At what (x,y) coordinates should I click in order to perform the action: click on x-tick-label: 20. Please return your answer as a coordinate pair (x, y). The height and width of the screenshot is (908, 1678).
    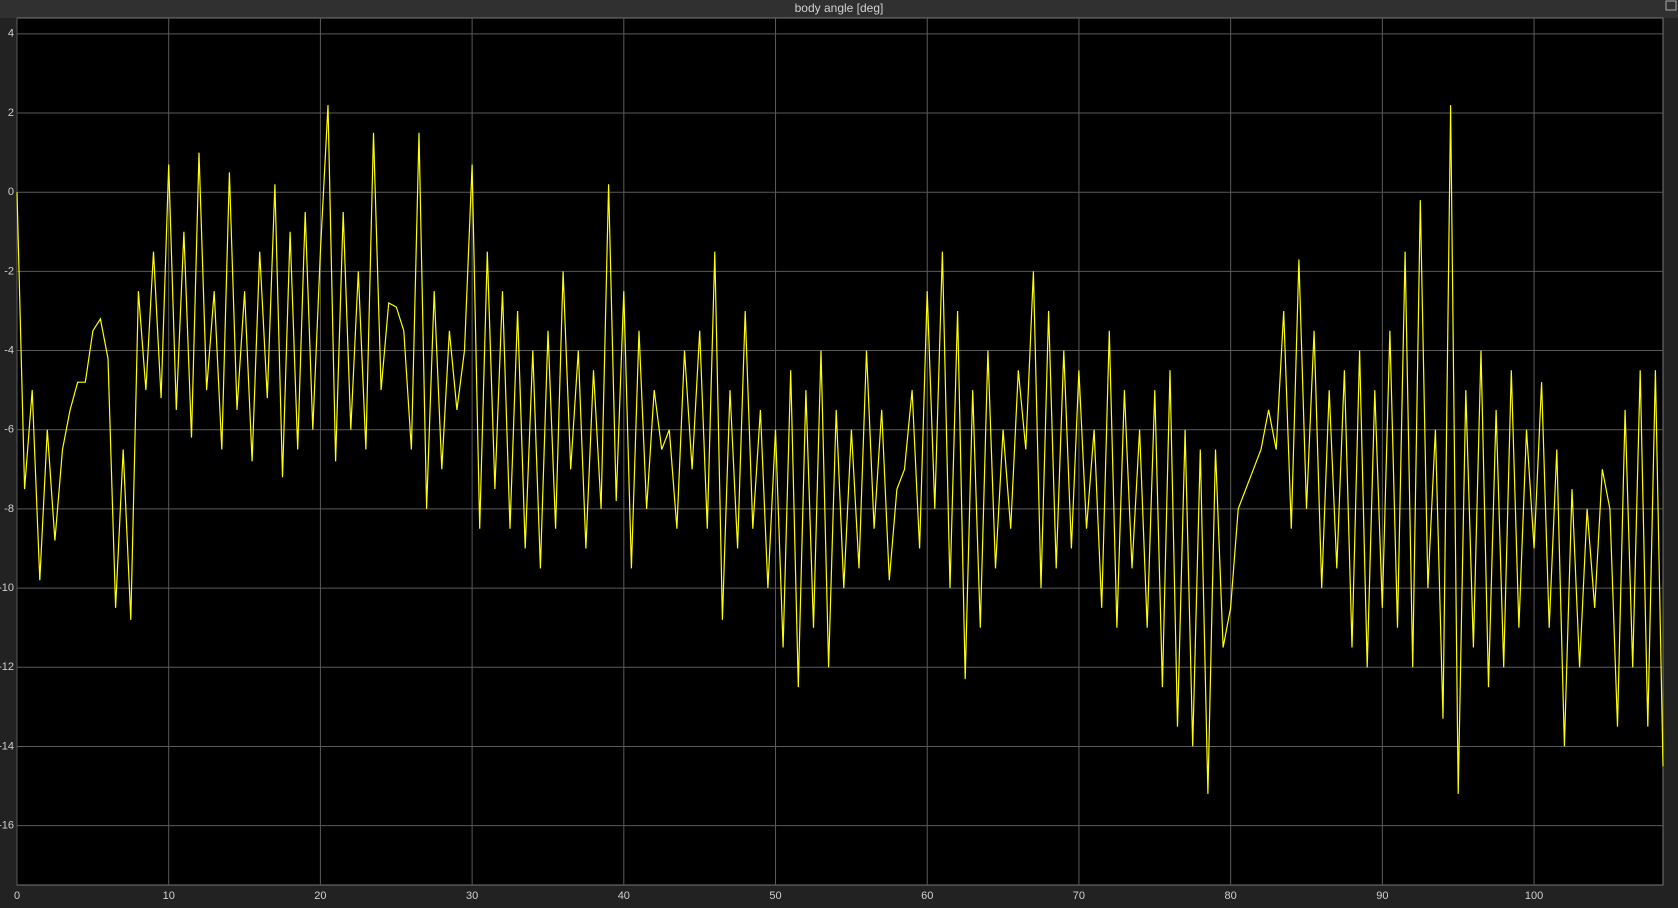
    Looking at the image, I should click on (320, 896).